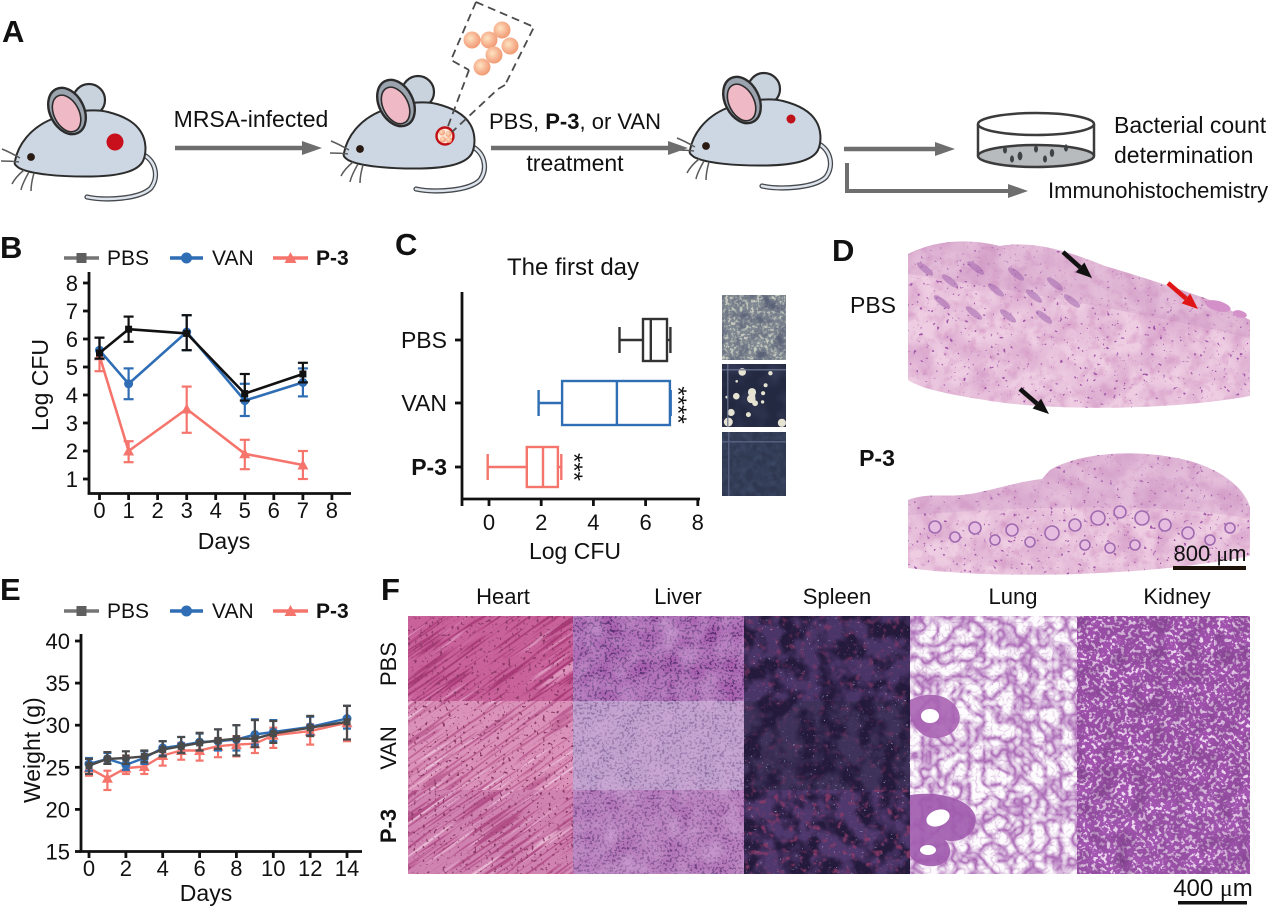 This screenshot has height=907, width=1270. Describe the element at coordinates (1176, 596) in the screenshot. I see `svg-text: Kidney` at that location.